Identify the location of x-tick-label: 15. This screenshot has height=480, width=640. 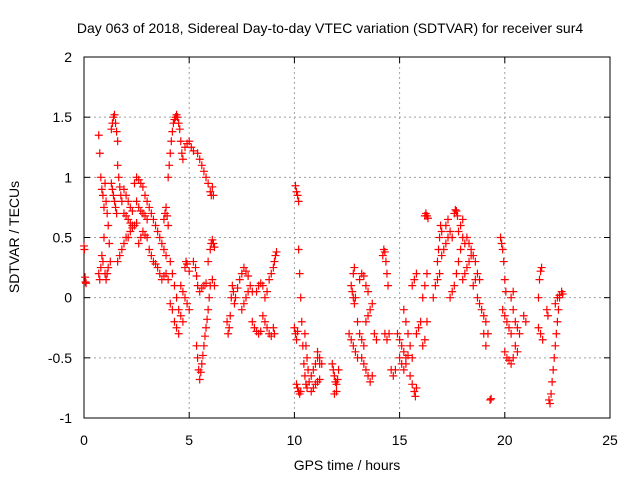
(400, 440).